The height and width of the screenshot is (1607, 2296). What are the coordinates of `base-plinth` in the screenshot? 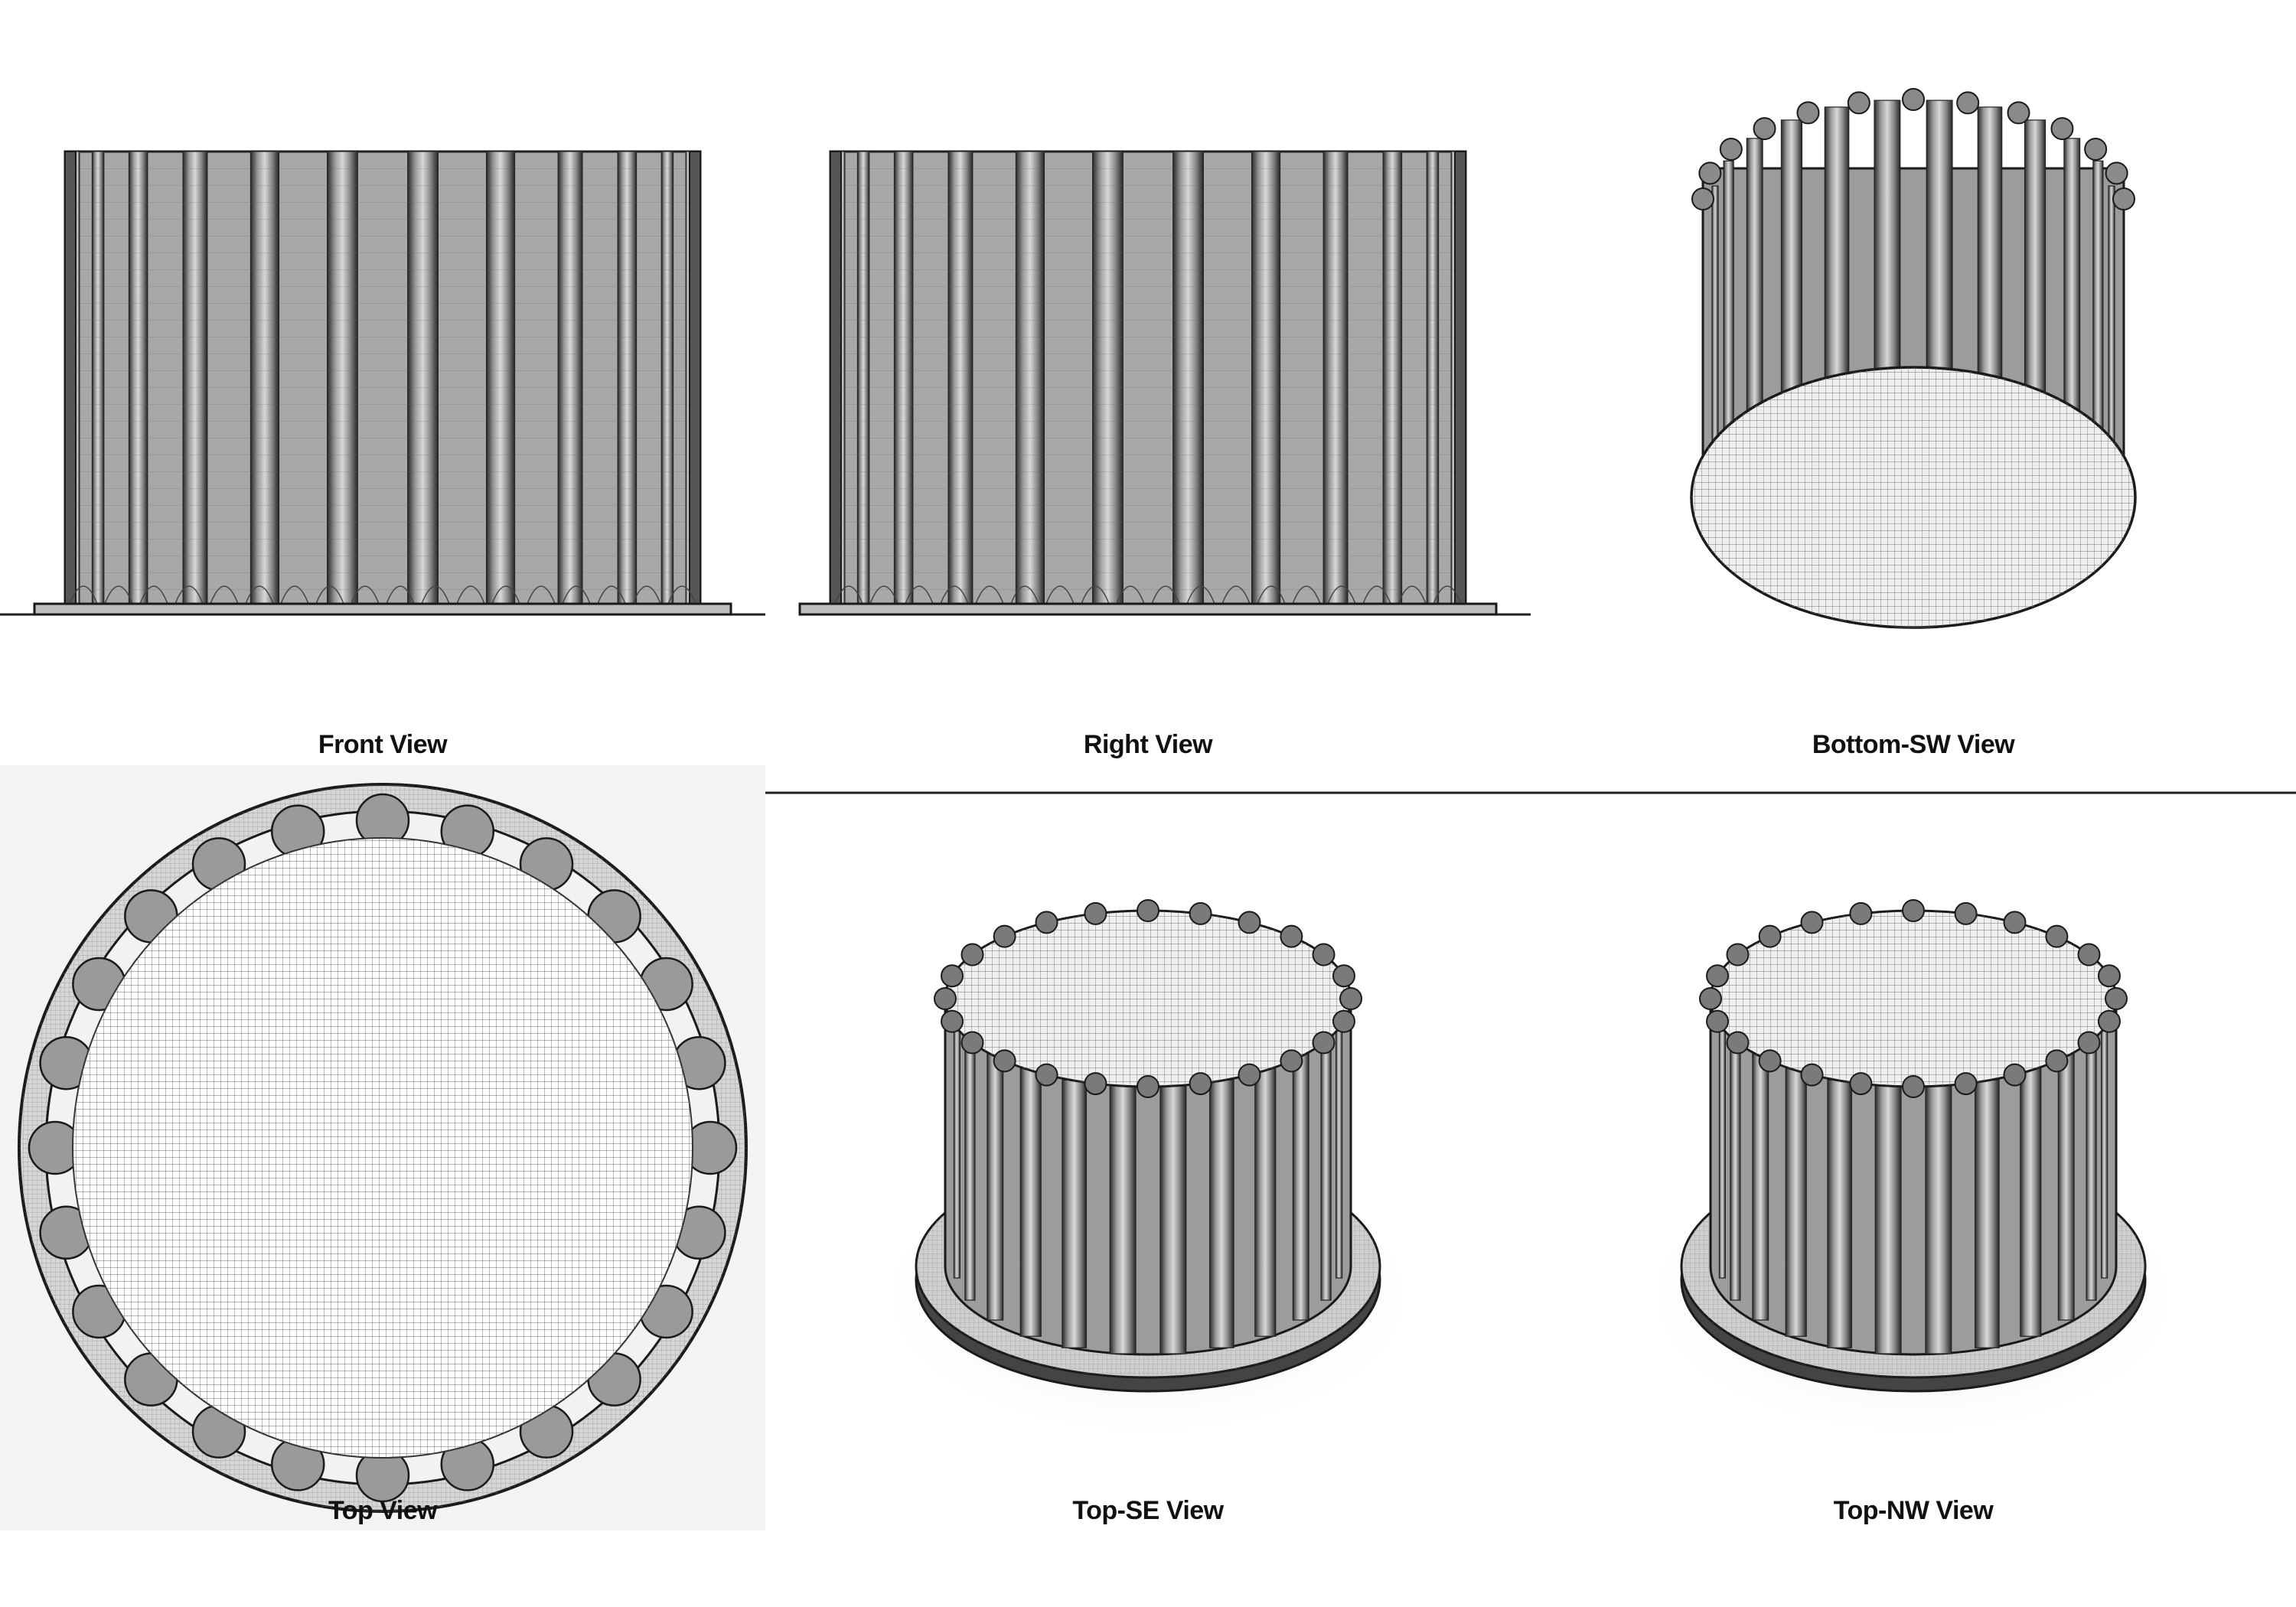 It's located at (1148, 609).